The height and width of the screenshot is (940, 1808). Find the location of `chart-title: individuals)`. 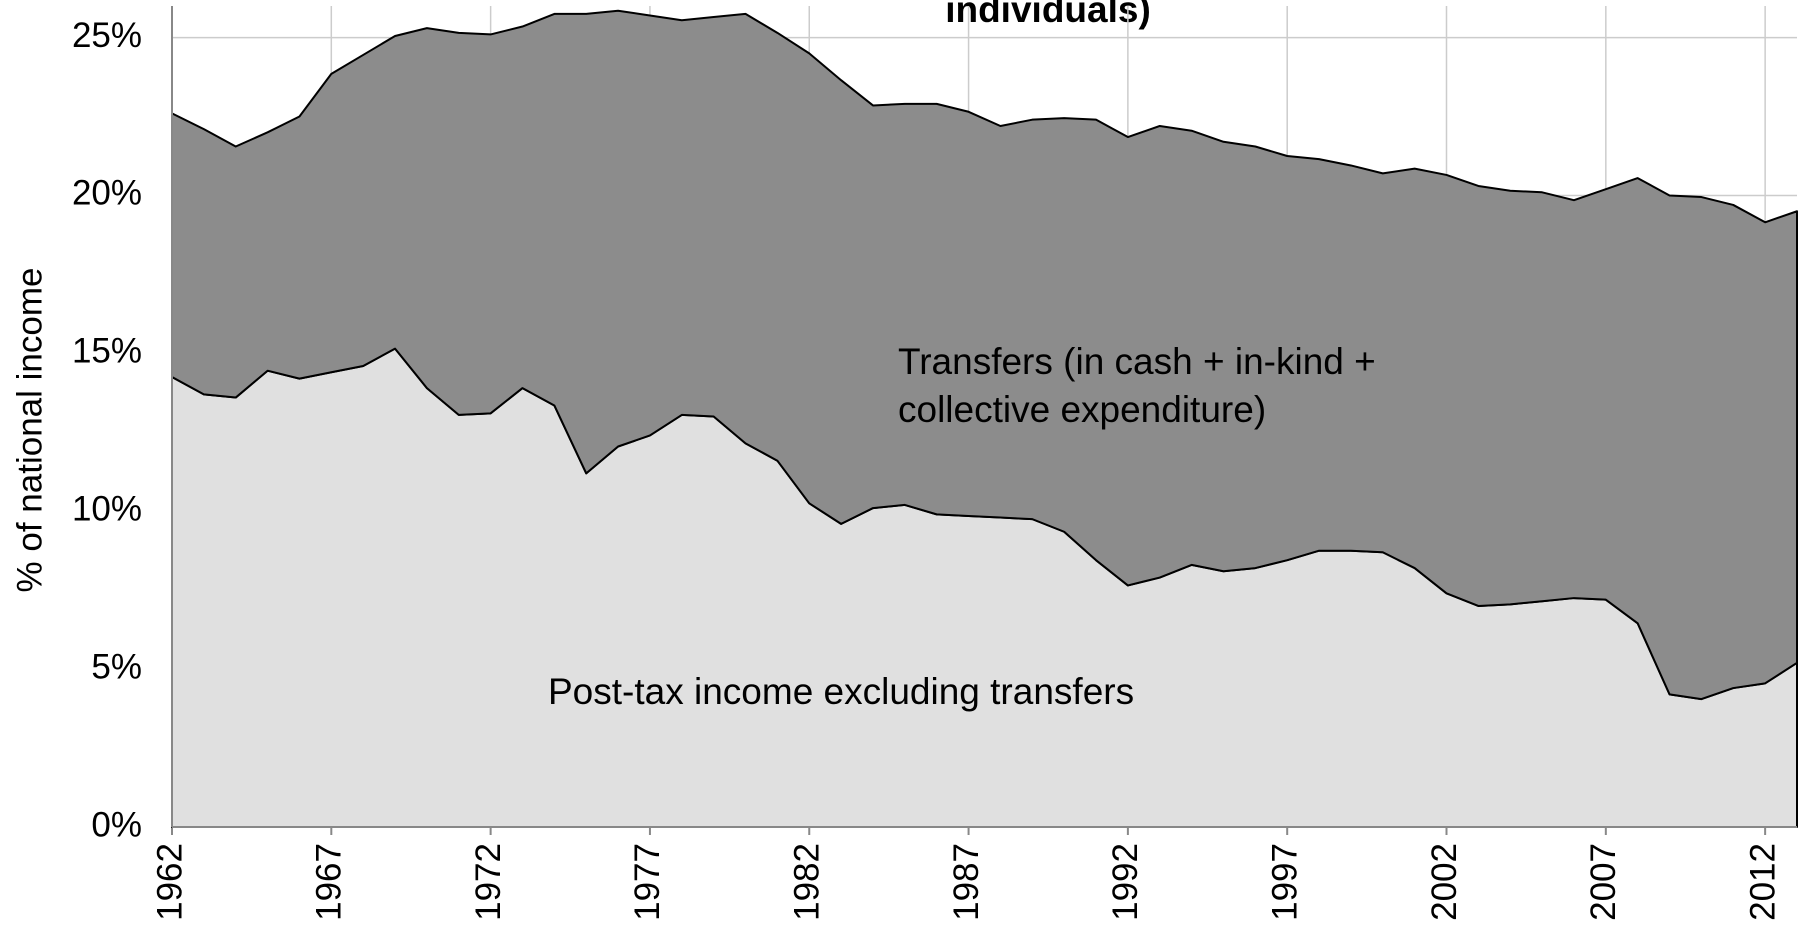

chart-title: individuals) is located at coordinates (1048, 15).